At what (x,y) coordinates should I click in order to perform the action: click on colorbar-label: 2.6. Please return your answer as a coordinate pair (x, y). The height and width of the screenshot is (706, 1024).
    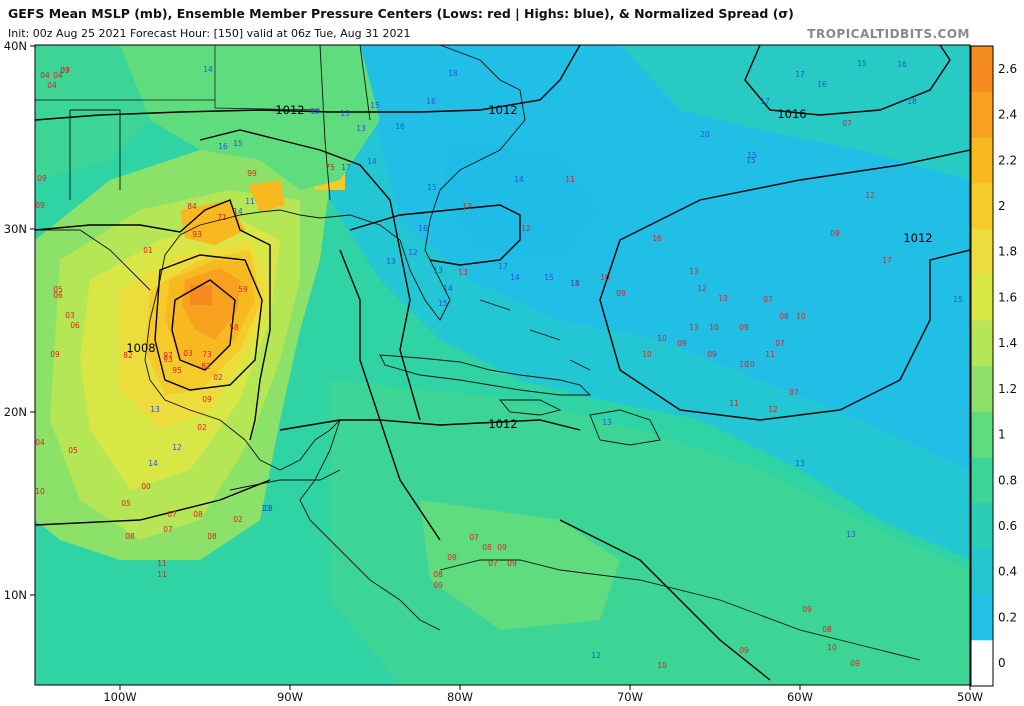
    Looking at the image, I should click on (1007, 69).